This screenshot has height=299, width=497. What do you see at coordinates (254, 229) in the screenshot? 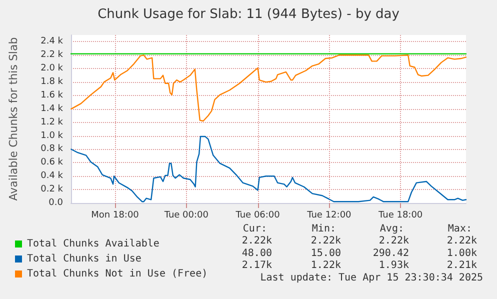
I see `text: Cur:` at bounding box center [254, 229].